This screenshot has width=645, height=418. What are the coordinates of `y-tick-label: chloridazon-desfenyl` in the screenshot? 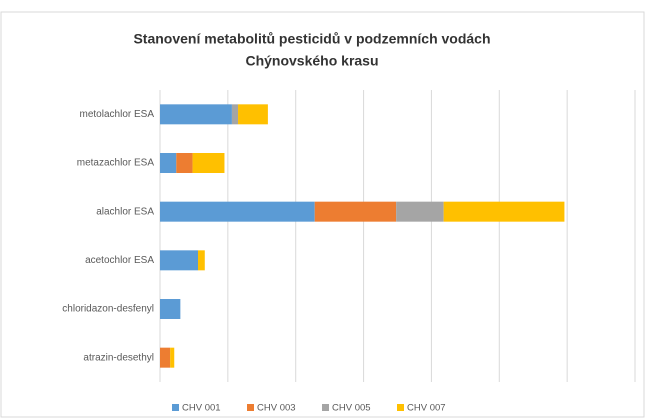 It's located at (108, 309).